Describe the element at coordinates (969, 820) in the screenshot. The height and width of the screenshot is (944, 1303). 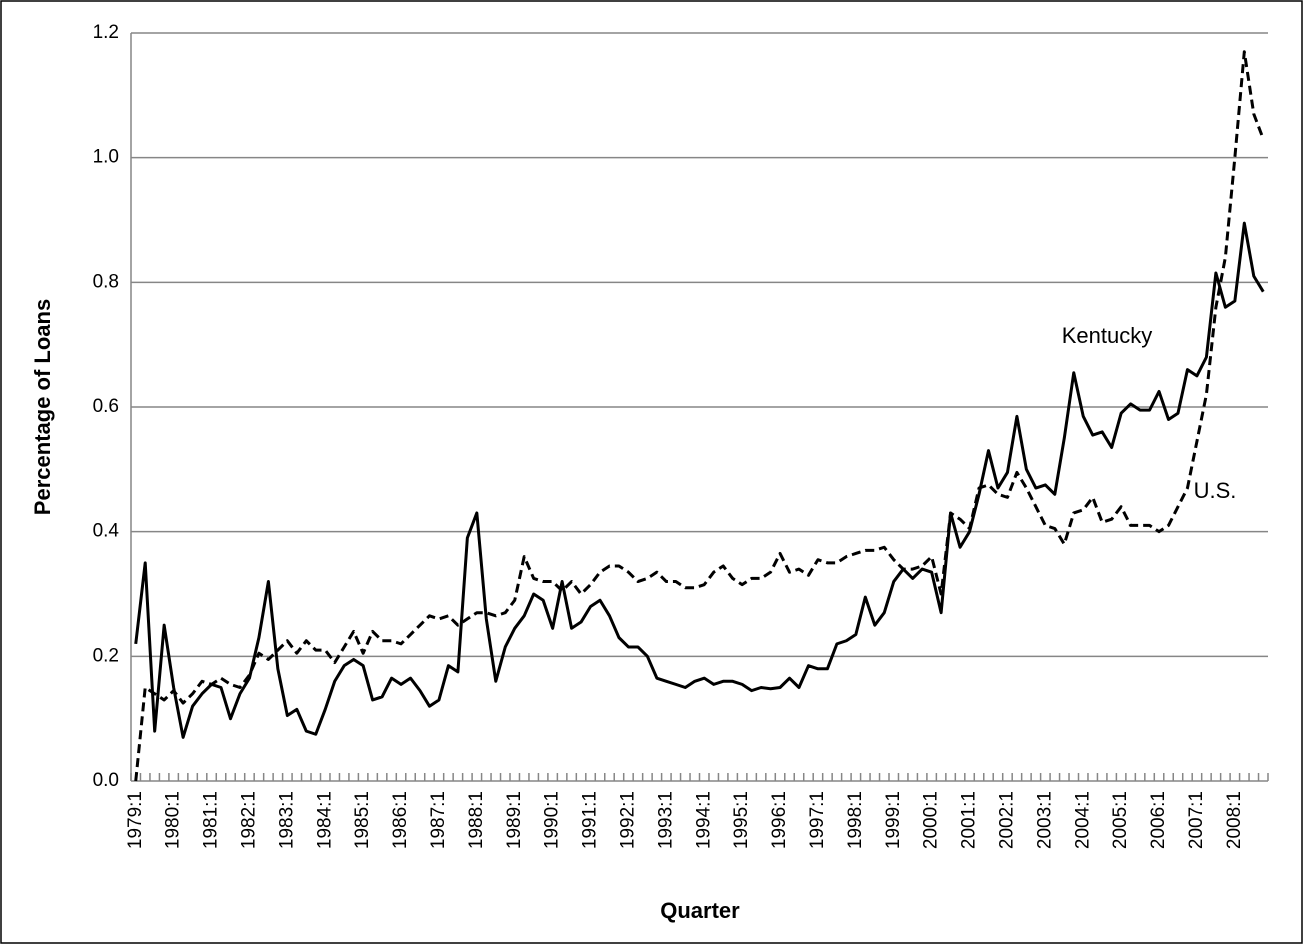
I see `x-tick-label: 2001:1` at that location.